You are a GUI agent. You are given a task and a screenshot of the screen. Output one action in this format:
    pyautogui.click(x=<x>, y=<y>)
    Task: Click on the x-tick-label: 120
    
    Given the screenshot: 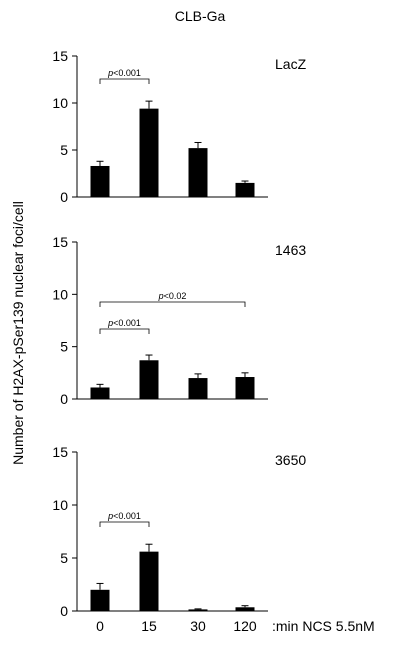 What is the action you would take?
    pyautogui.click(x=245, y=626)
    